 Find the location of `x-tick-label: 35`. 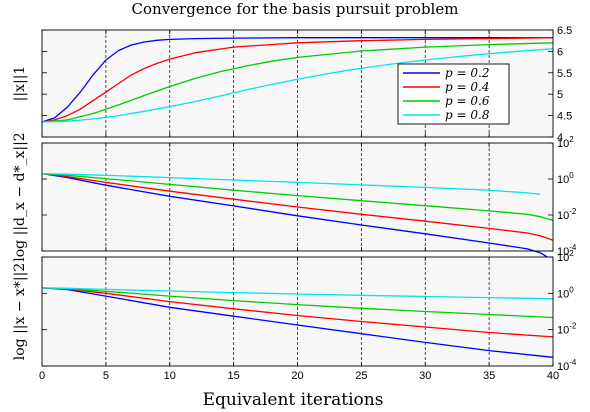

x-tick-label: 35 is located at coordinates (489, 376).